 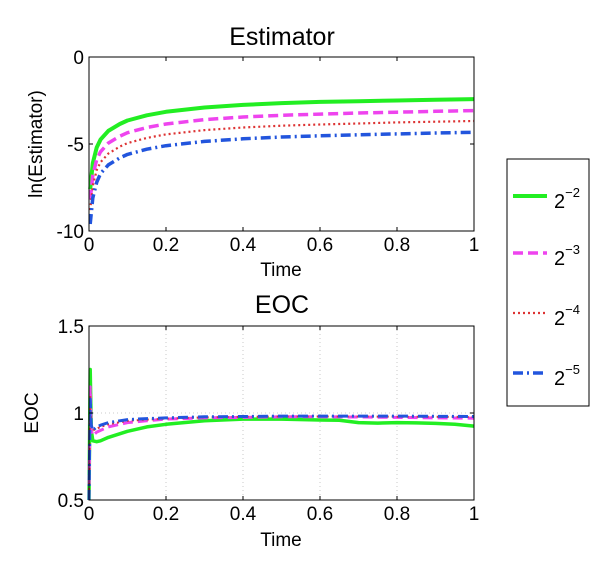 I want to click on legend: 2−22−32−42−5, so click(x=548, y=282).